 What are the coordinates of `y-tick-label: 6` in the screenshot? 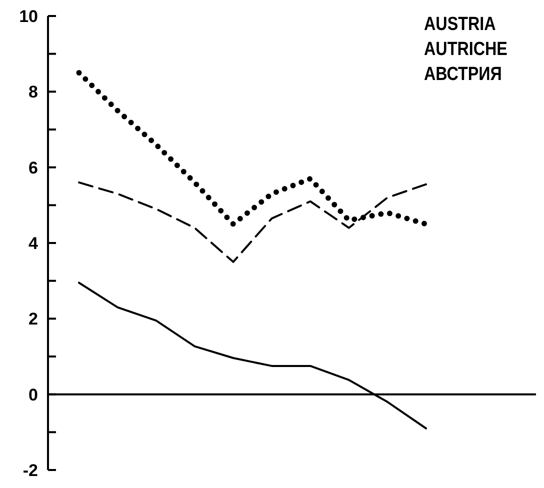 It's located at (33, 168).